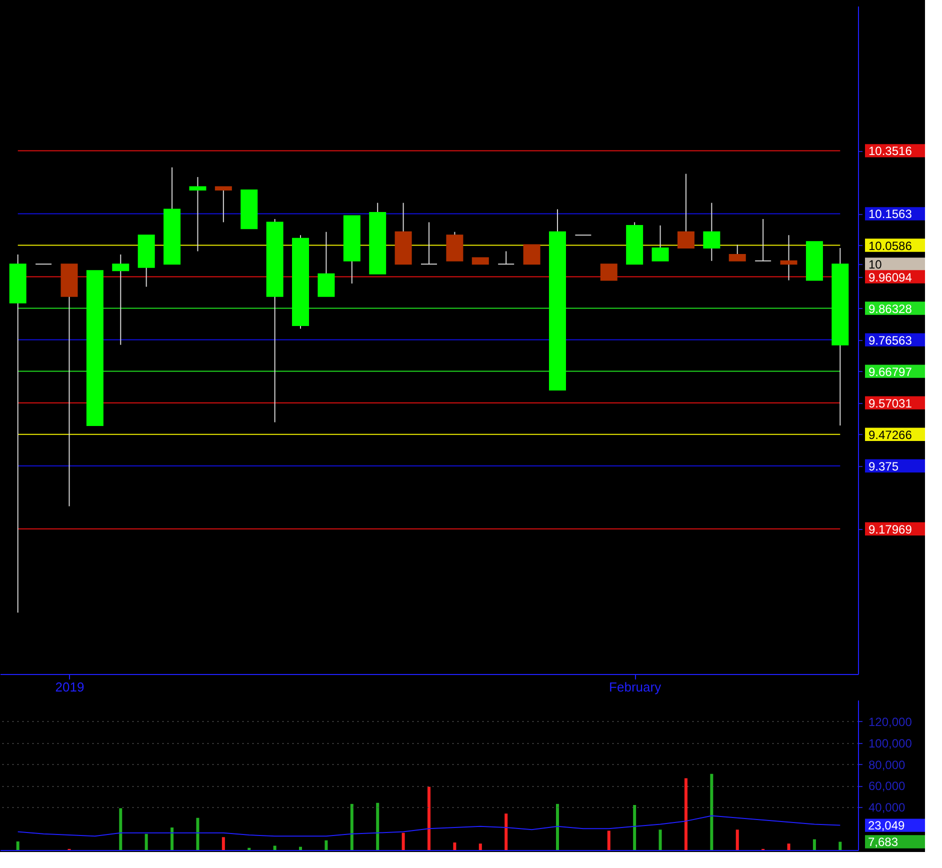 The image size is (942, 868). I want to click on y-tick-label: 9.76563, so click(890, 340).